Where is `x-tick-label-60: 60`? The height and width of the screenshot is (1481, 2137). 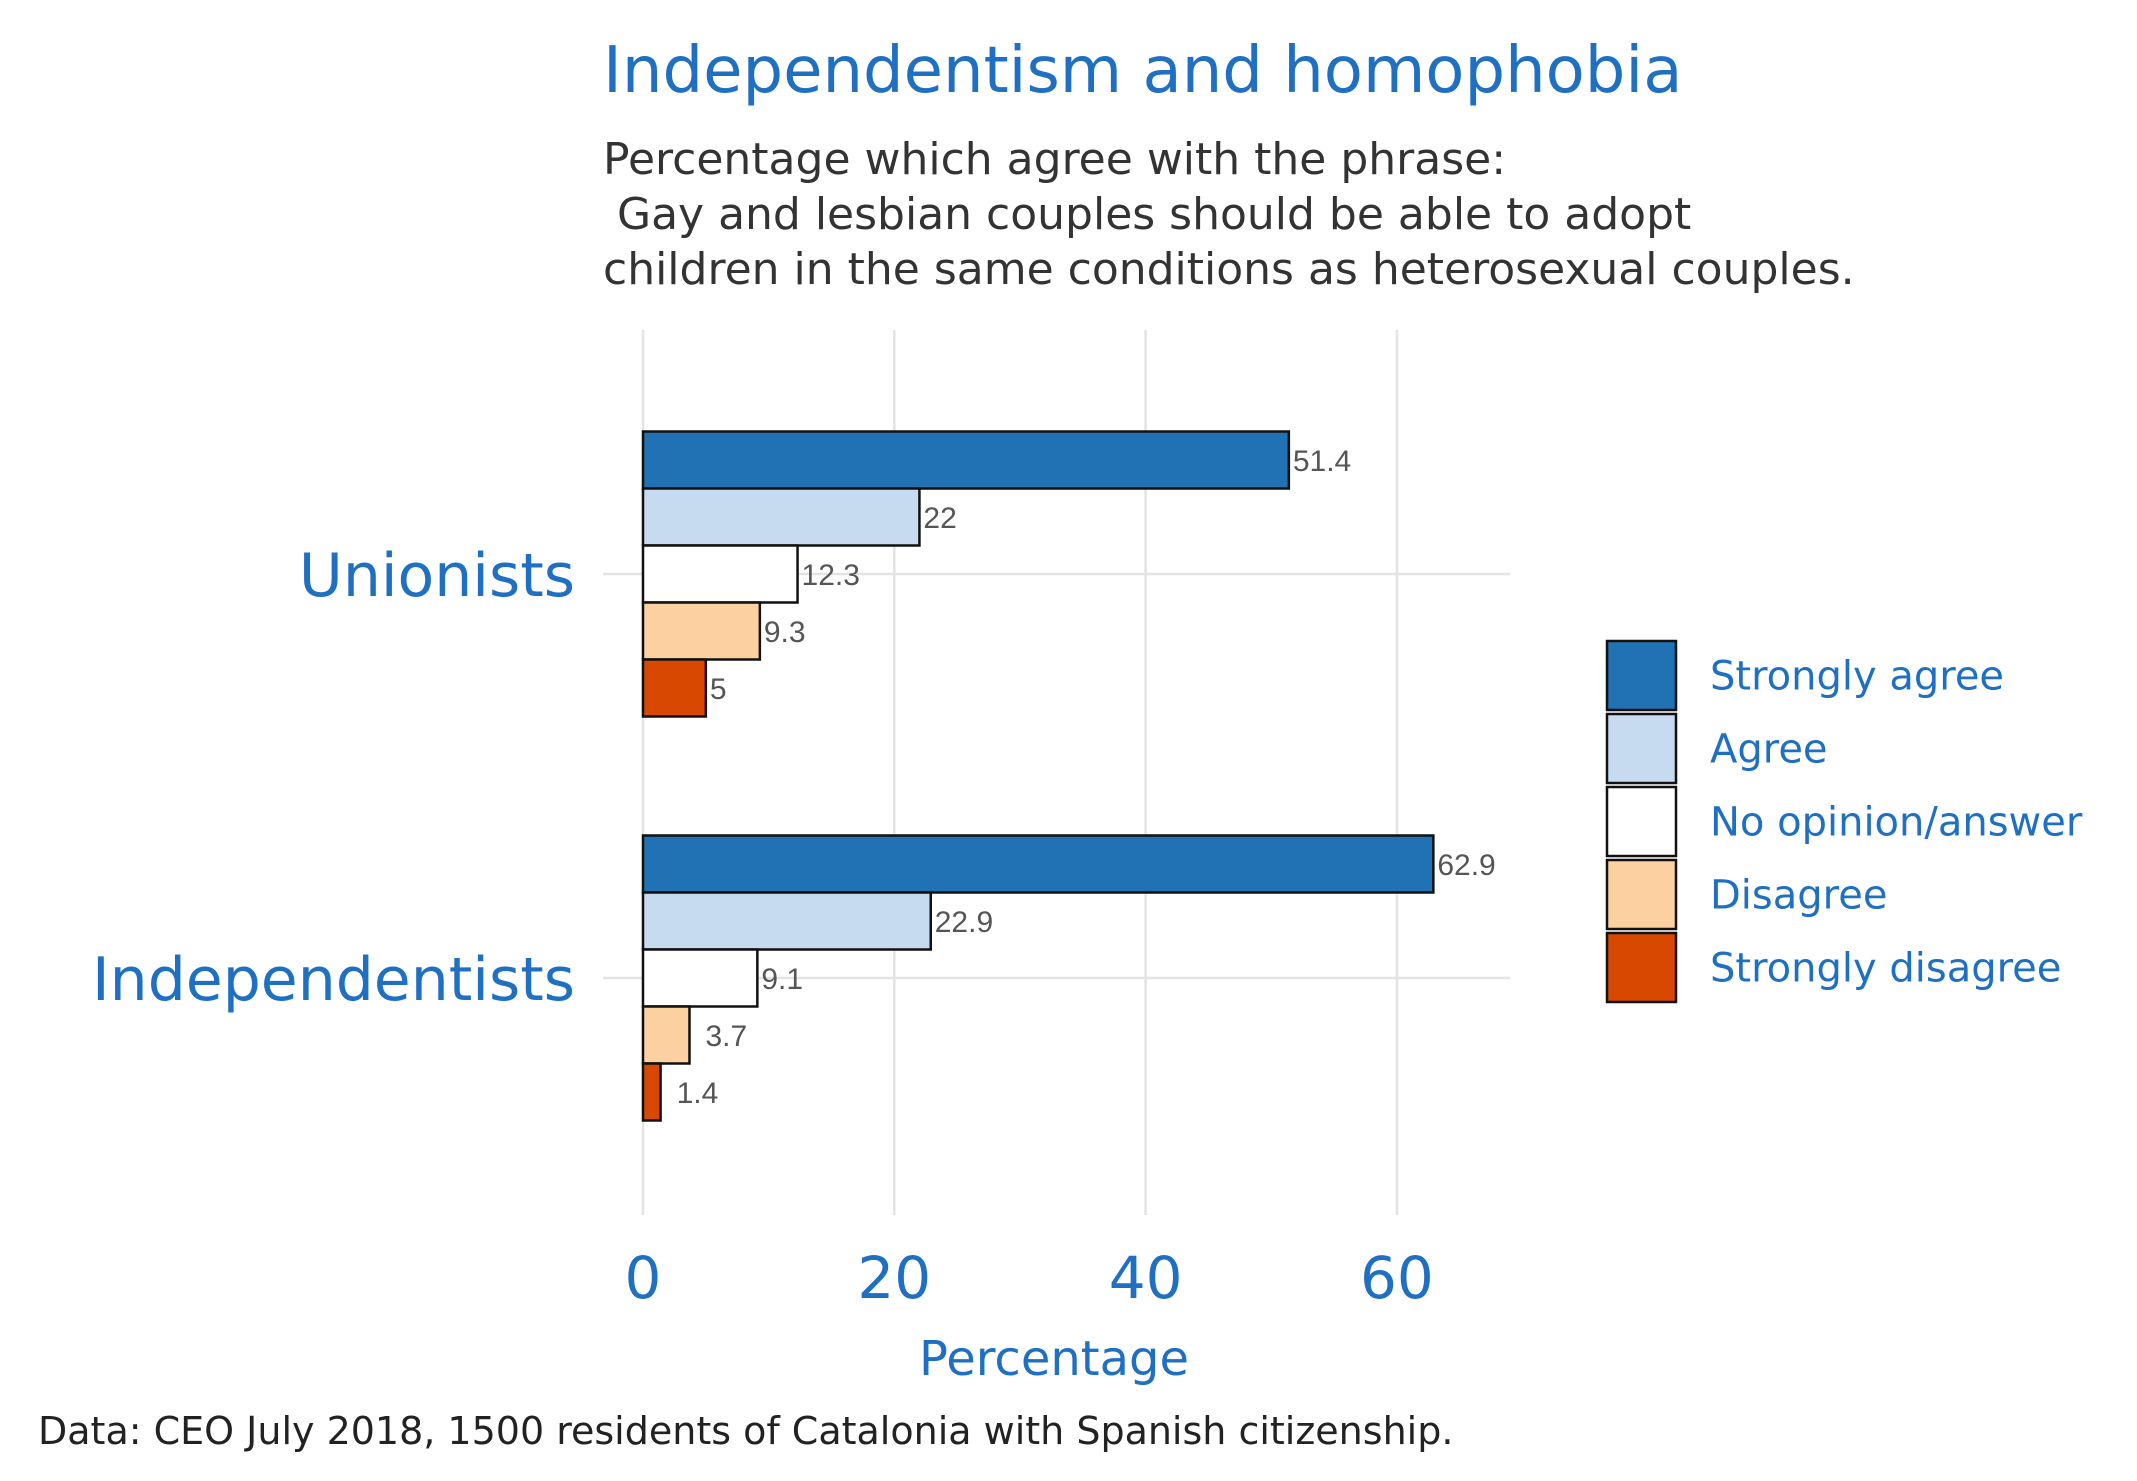 x-tick-label-60: 60 is located at coordinates (1397, 1278).